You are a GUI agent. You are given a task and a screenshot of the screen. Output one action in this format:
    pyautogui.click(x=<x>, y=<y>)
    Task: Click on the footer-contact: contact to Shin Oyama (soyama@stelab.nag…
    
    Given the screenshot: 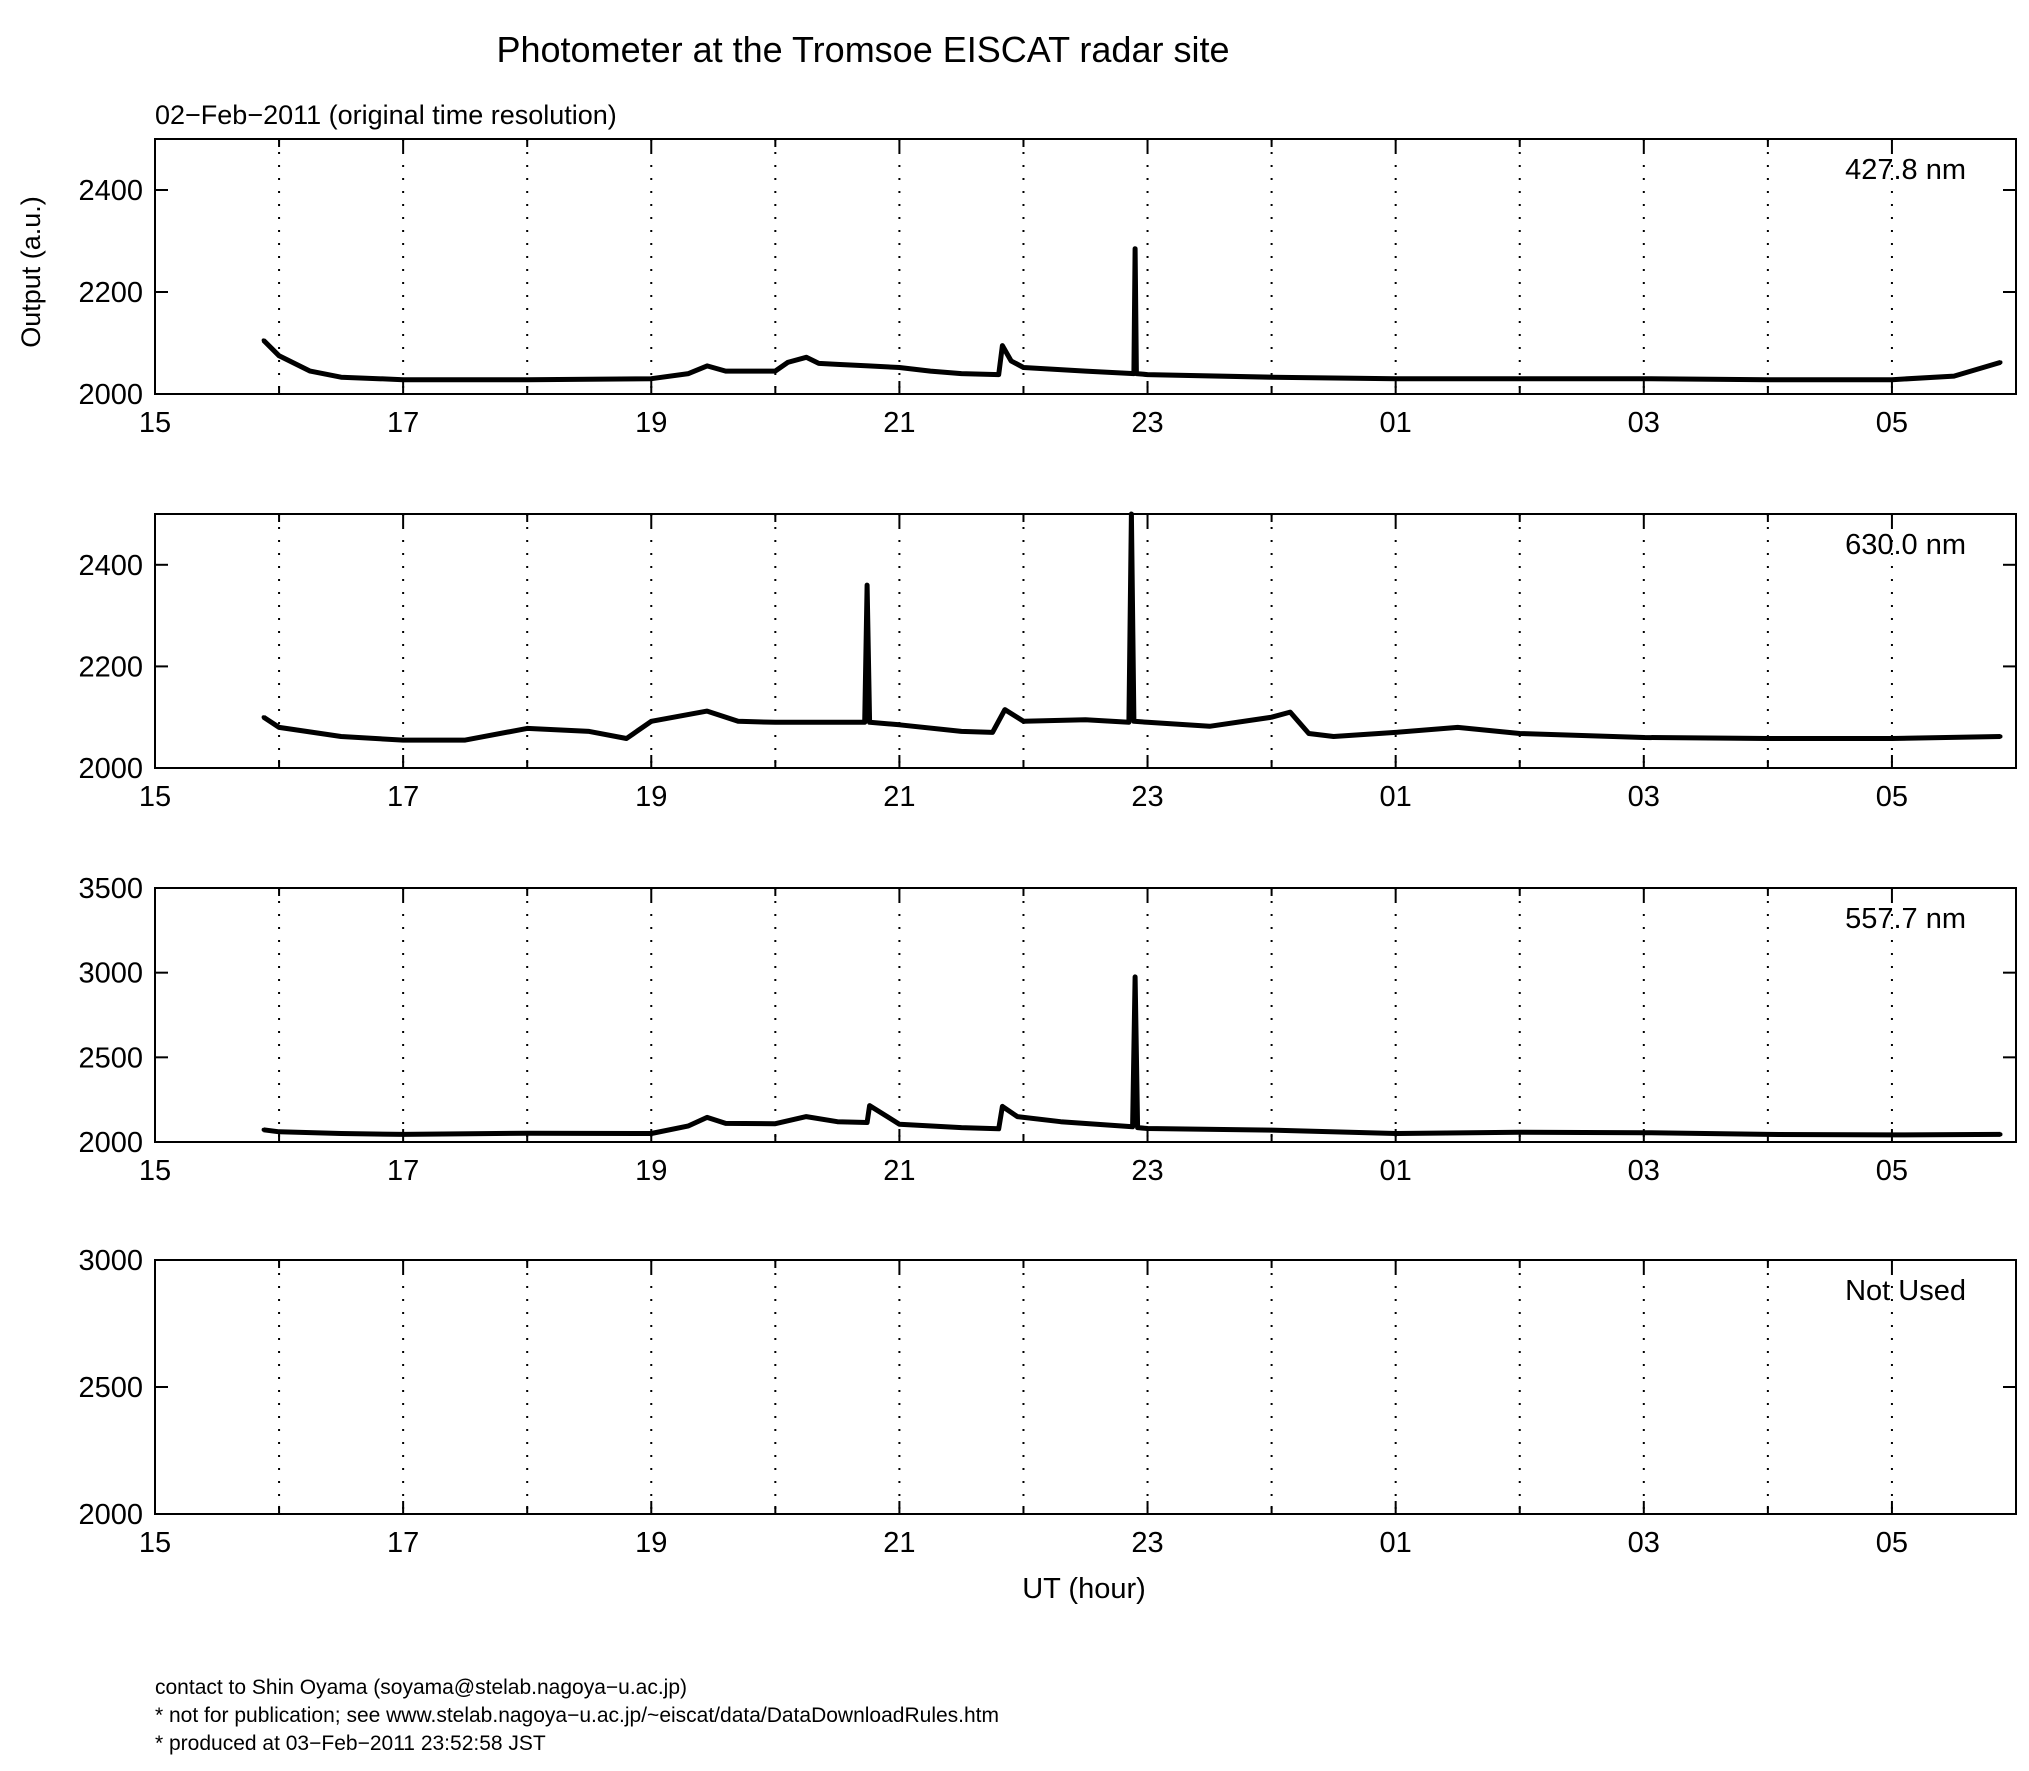 What is the action you would take?
    pyautogui.click(x=421, y=1687)
    